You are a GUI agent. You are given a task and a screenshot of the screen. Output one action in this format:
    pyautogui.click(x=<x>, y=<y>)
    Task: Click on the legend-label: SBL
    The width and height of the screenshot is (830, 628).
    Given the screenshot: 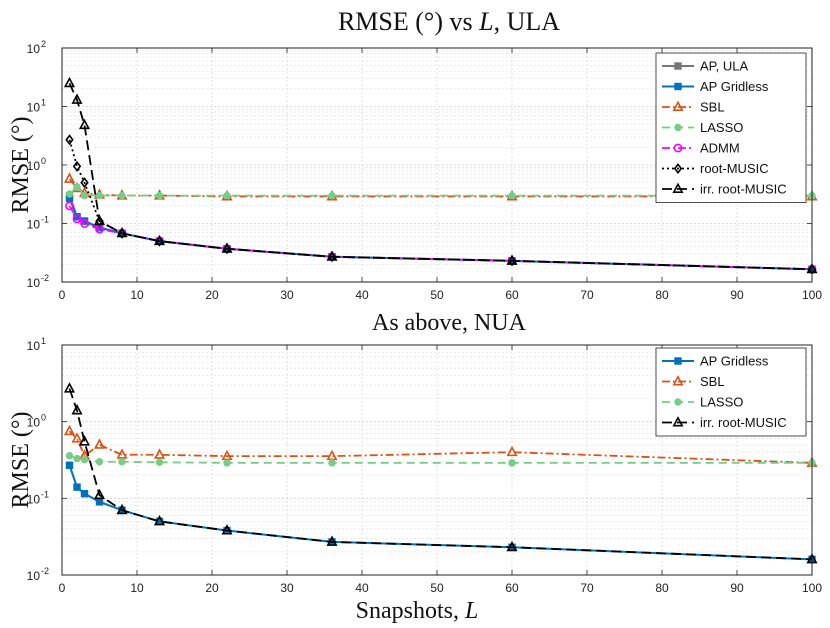 What is the action you would take?
    pyautogui.click(x=712, y=381)
    